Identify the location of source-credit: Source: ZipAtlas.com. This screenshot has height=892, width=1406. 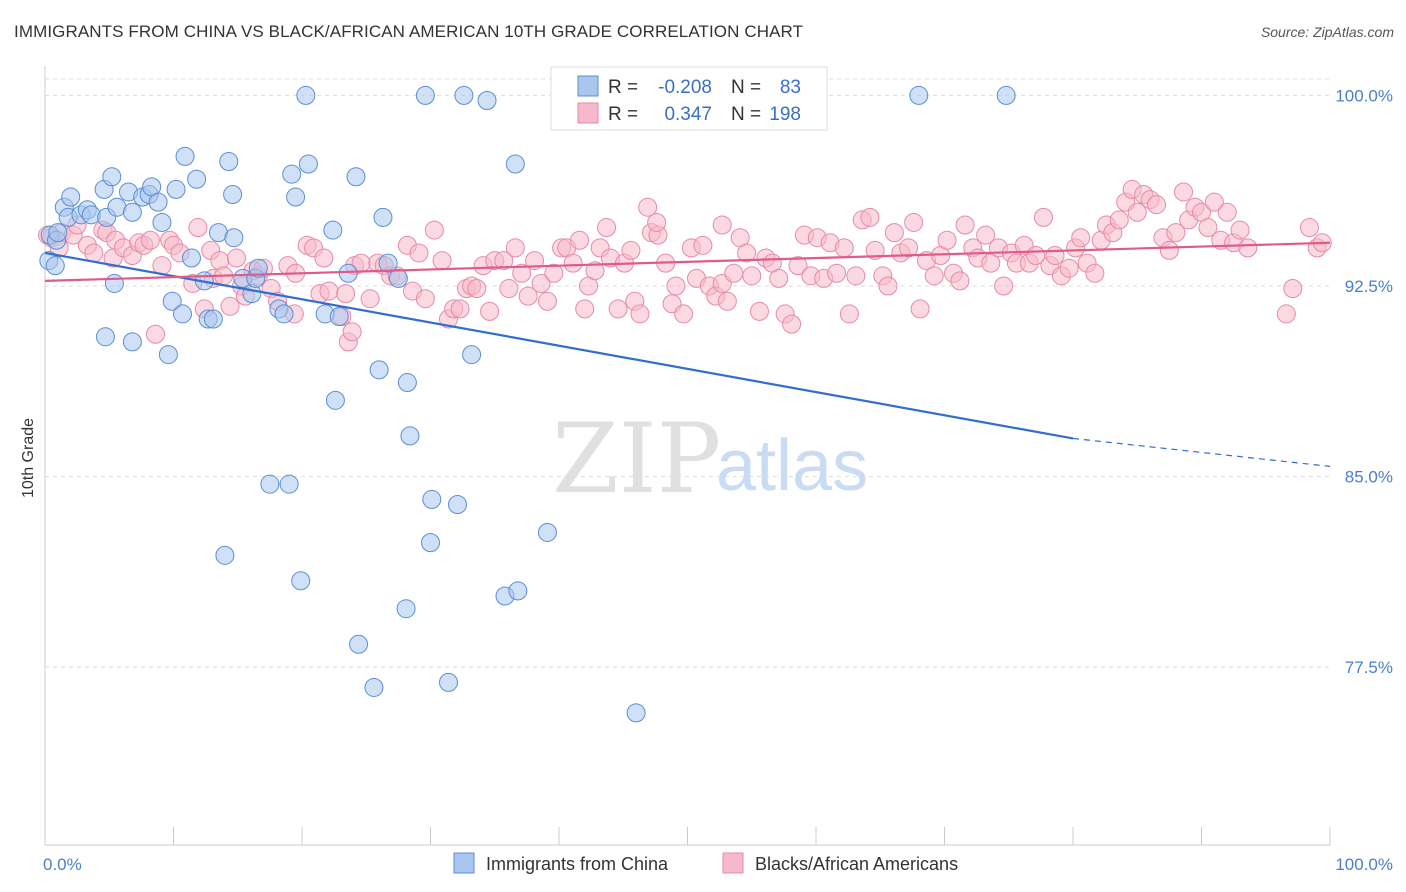
(1327, 32).